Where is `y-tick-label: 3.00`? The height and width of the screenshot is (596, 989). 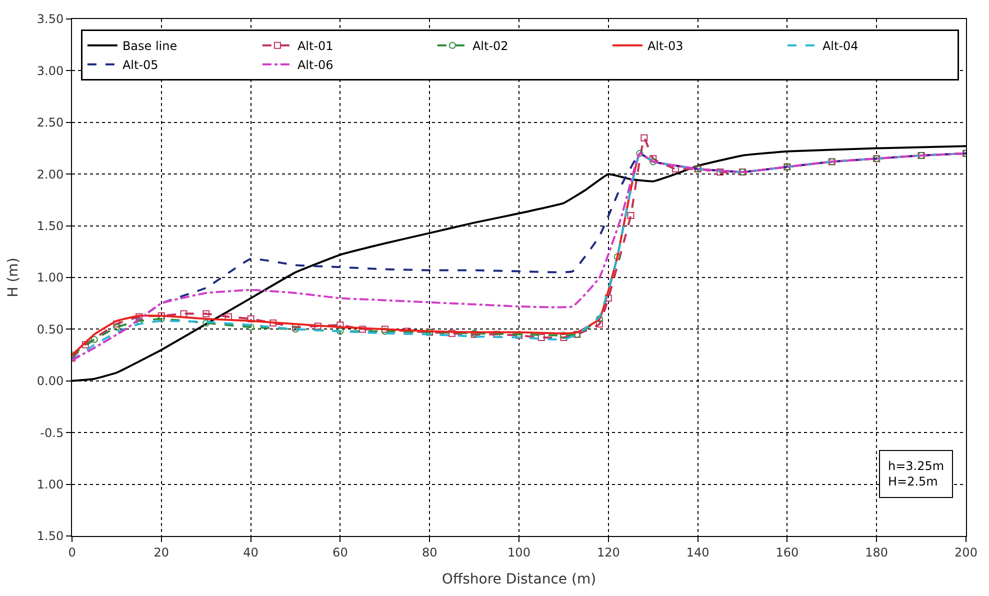 y-tick-label: 3.00 is located at coordinates (50, 71).